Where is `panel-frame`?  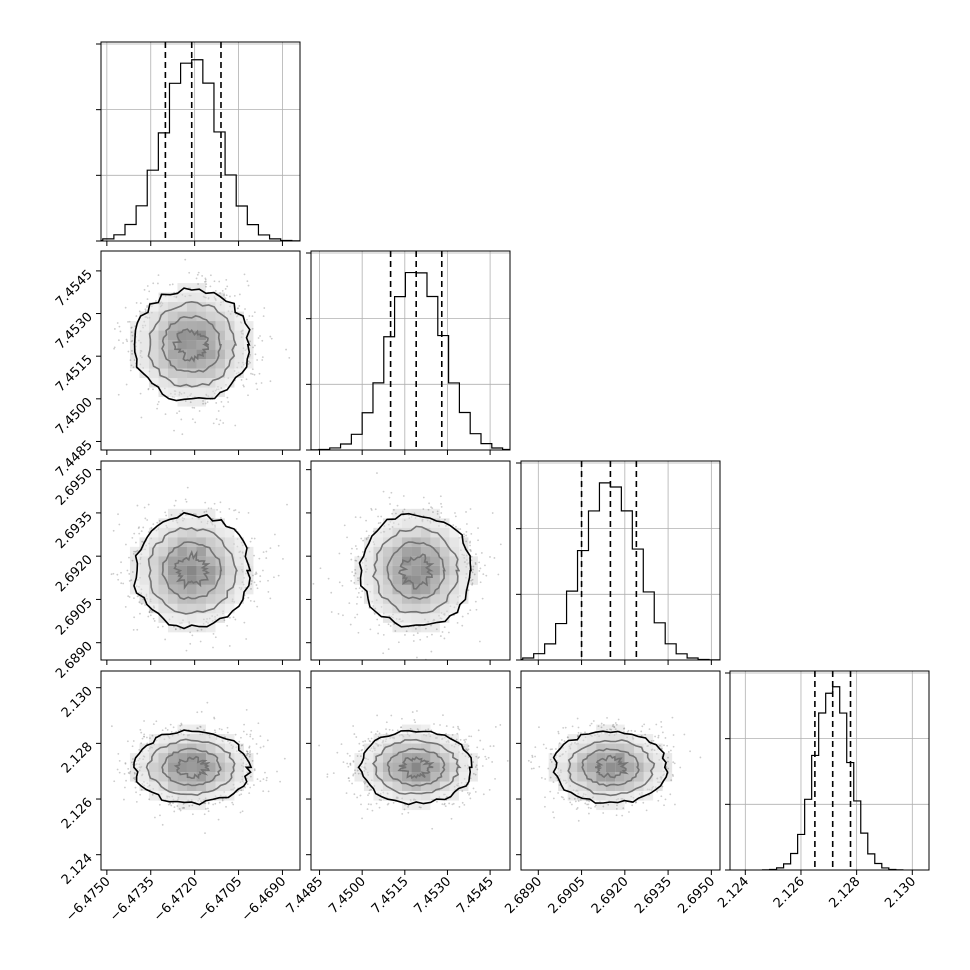
panel-frame is located at coordinates (200, 350).